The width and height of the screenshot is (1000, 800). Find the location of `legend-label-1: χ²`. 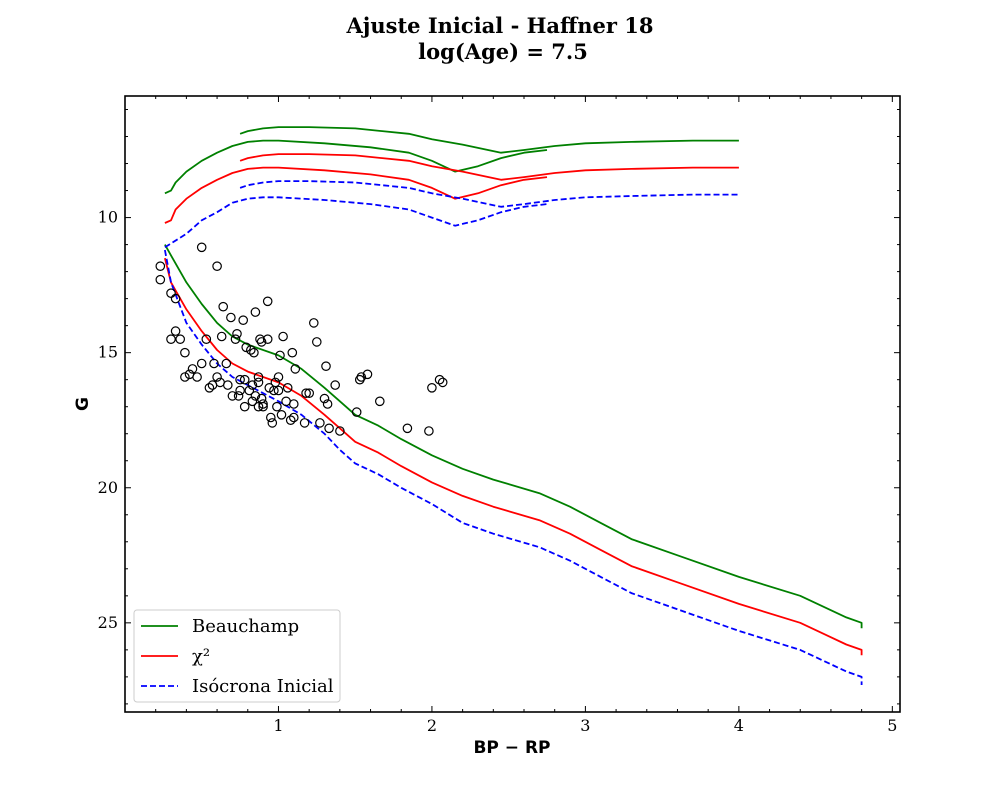

legend-label-1: χ² is located at coordinates (201, 656).